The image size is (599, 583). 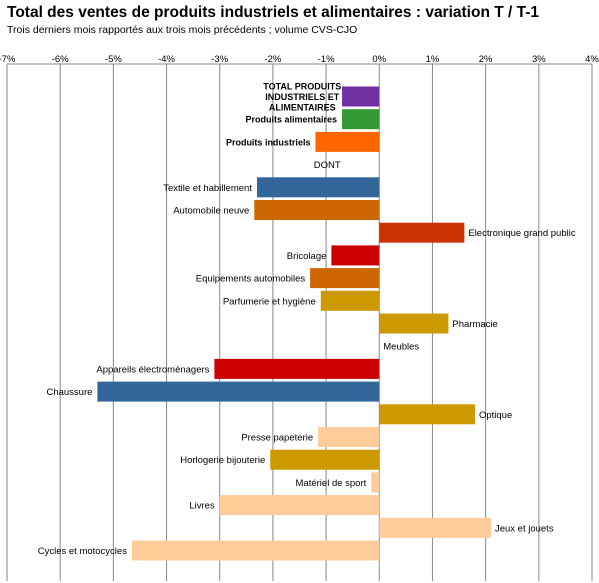 What do you see at coordinates (524, 528) in the screenshot?
I see `category-label: Jeux et jouets` at bounding box center [524, 528].